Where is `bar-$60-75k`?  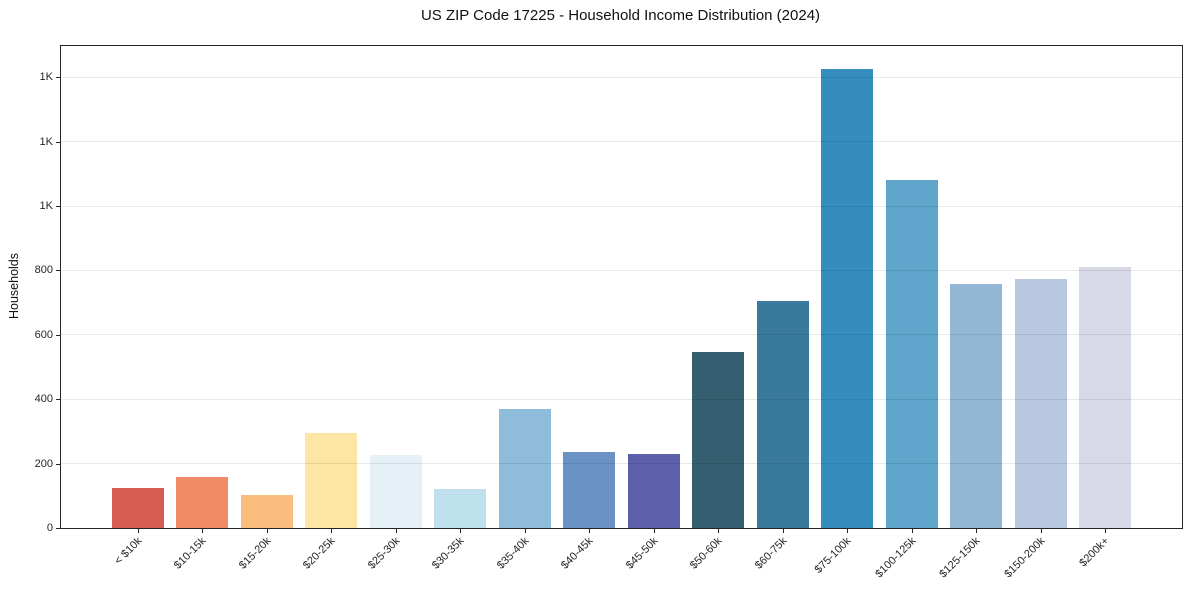 bar-$60-75k is located at coordinates (782, 414).